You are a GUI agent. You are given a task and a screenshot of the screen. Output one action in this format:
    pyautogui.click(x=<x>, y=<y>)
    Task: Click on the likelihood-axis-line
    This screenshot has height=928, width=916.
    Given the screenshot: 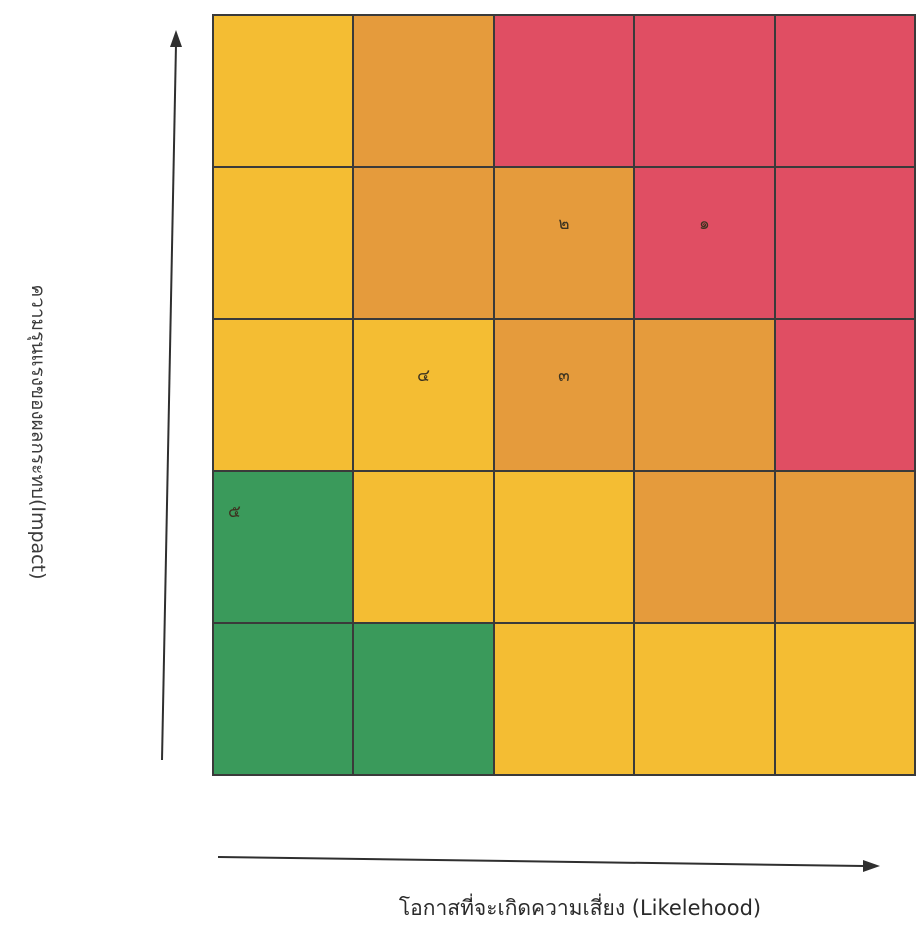 What is the action you would take?
    pyautogui.click(x=541, y=861)
    